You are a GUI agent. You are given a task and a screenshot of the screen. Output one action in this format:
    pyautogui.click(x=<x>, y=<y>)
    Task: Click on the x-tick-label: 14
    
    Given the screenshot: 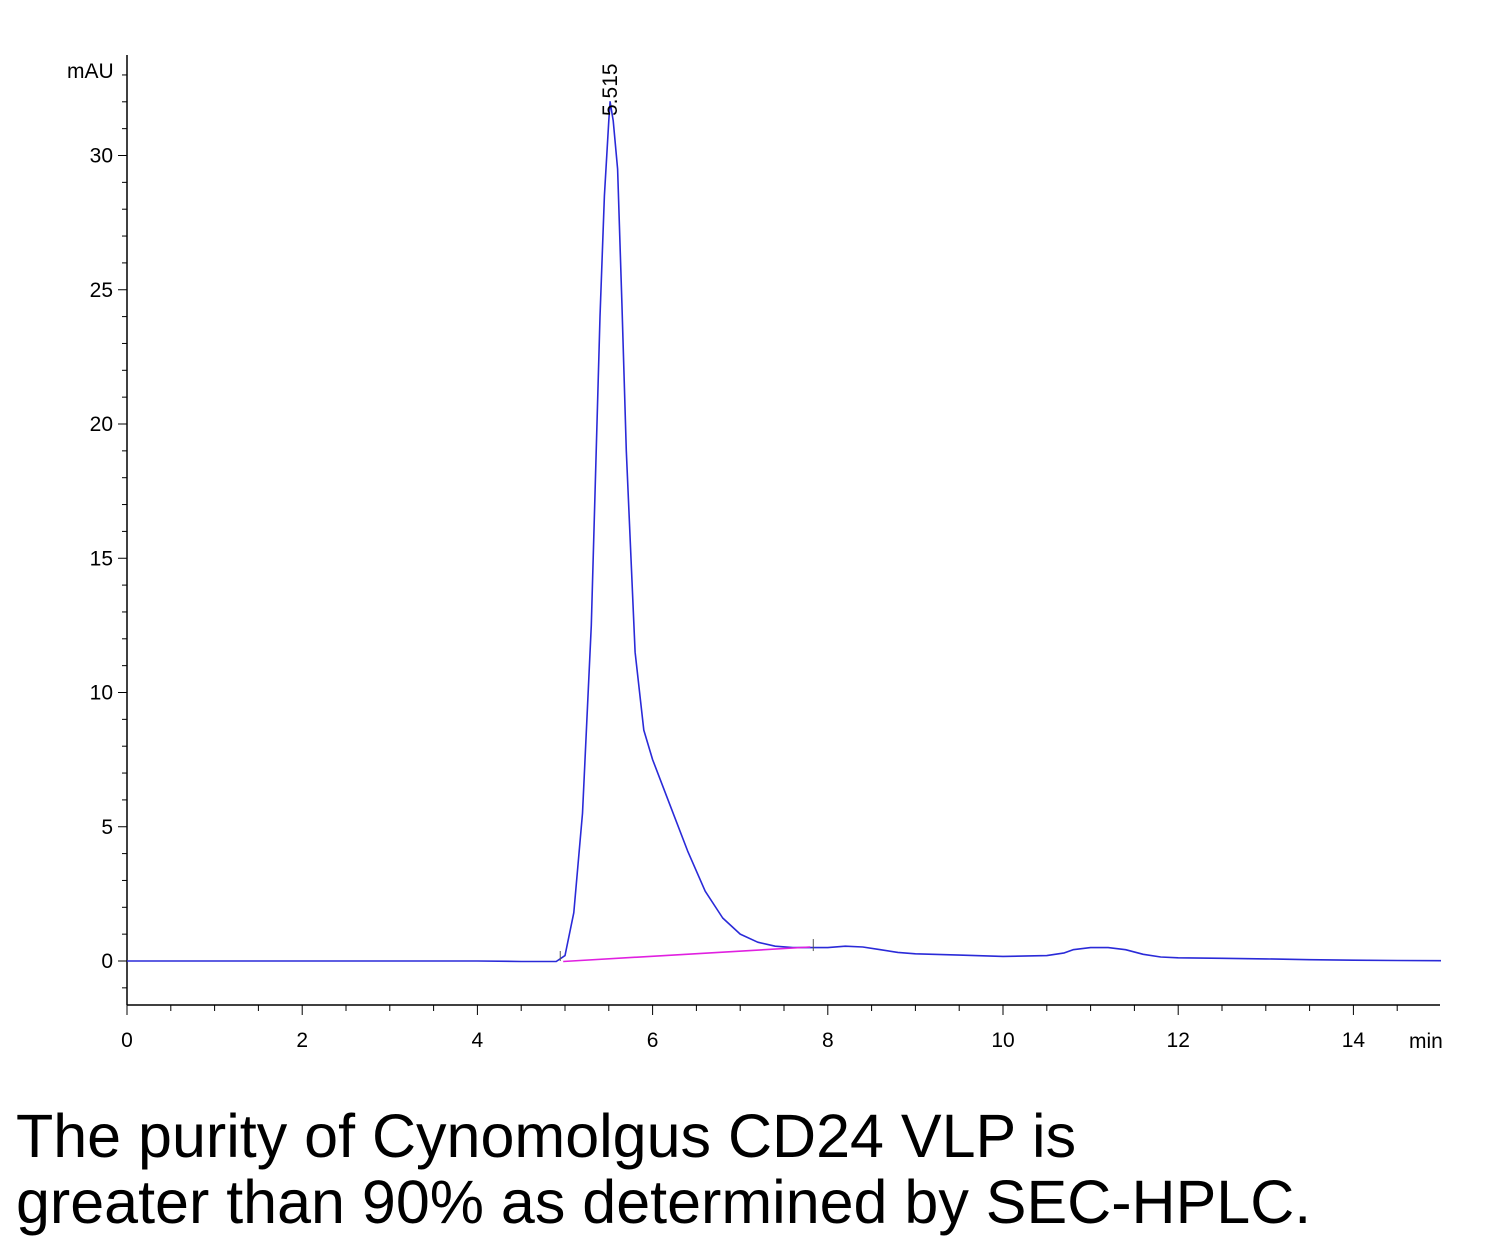 What is the action you would take?
    pyautogui.click(x=1354, y=1040)
    